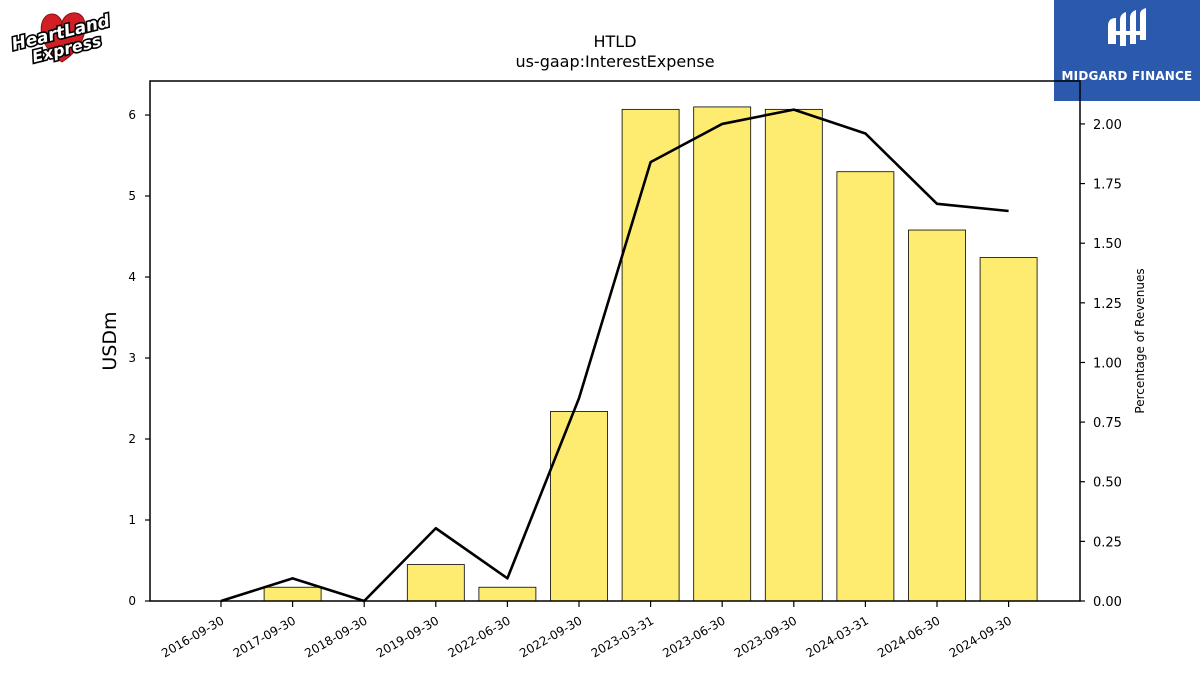 This screenshot has width=1200, height=675. I want to click on y-tick-label: 1, so click(132, 520).